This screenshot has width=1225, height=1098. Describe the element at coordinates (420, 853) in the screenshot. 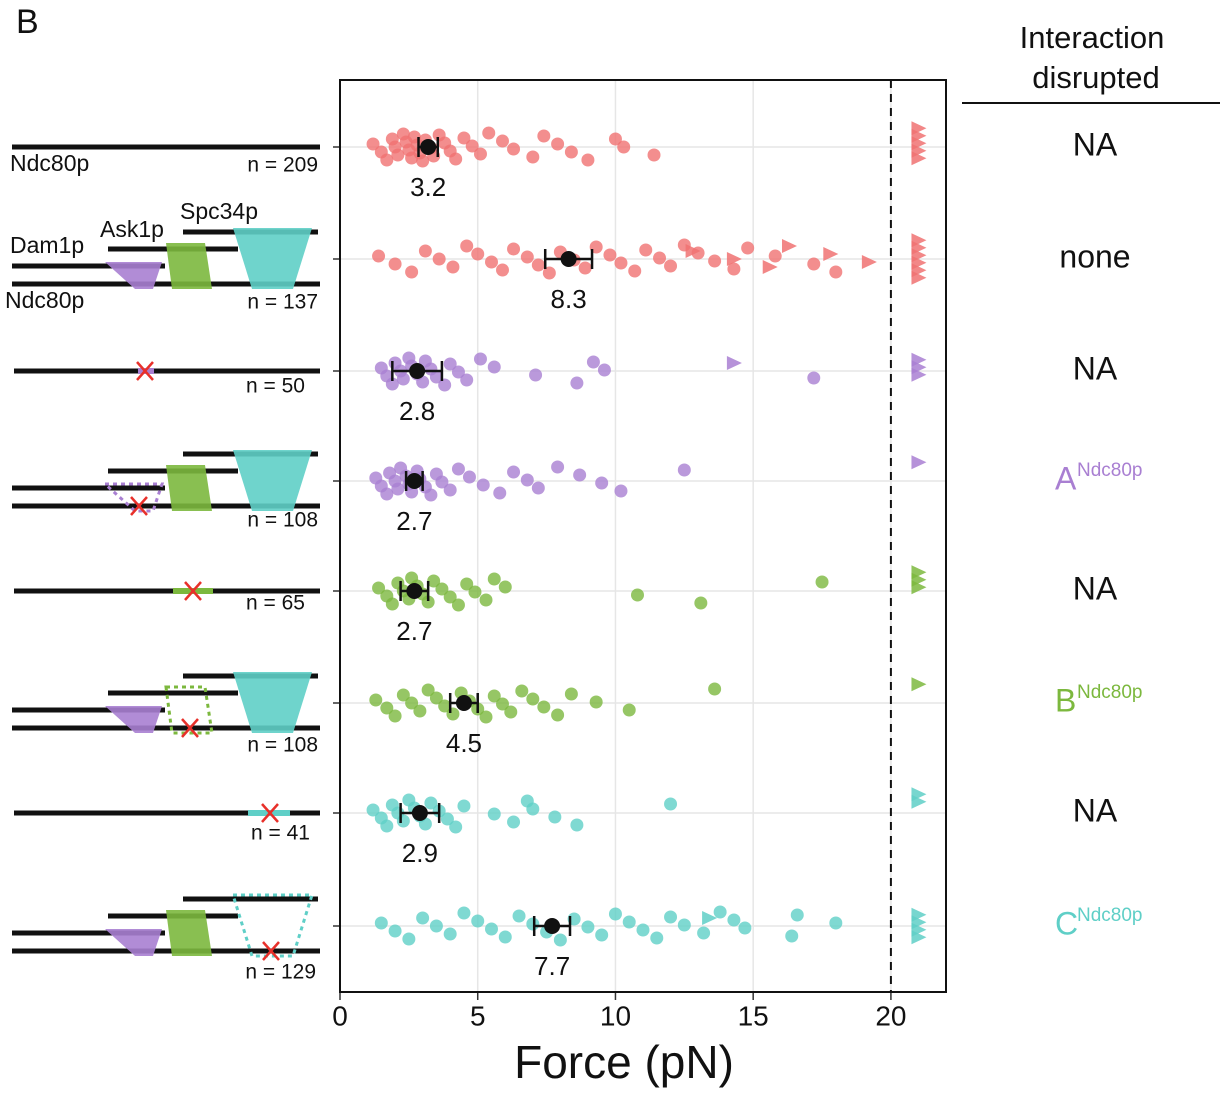

I see `mean-label: 2.9` at that location.